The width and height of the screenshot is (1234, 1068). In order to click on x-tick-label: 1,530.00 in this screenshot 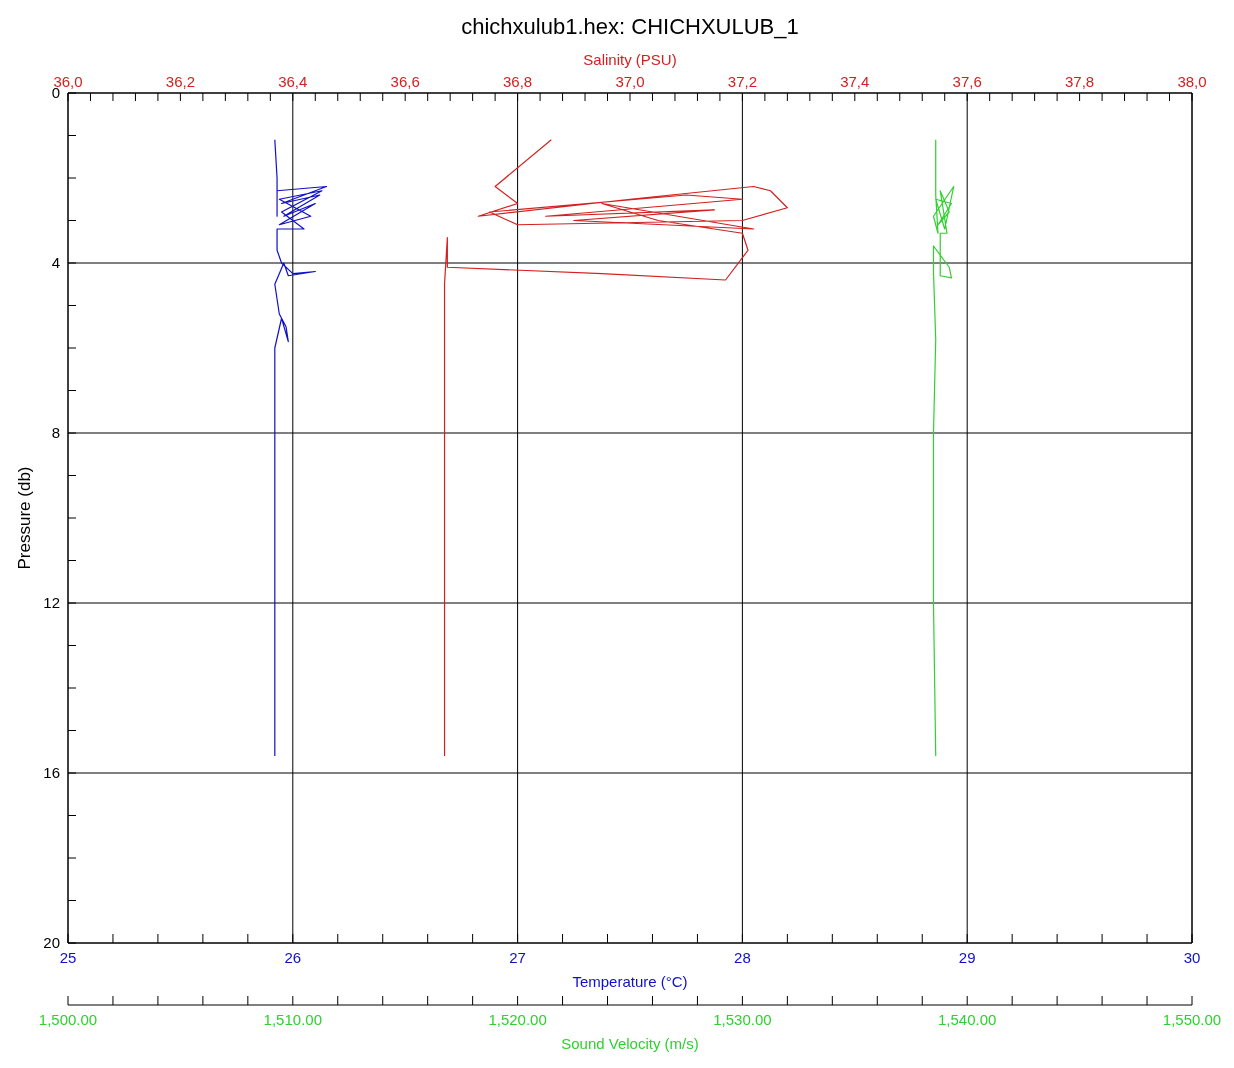, I will do `click(742, 1019)`.